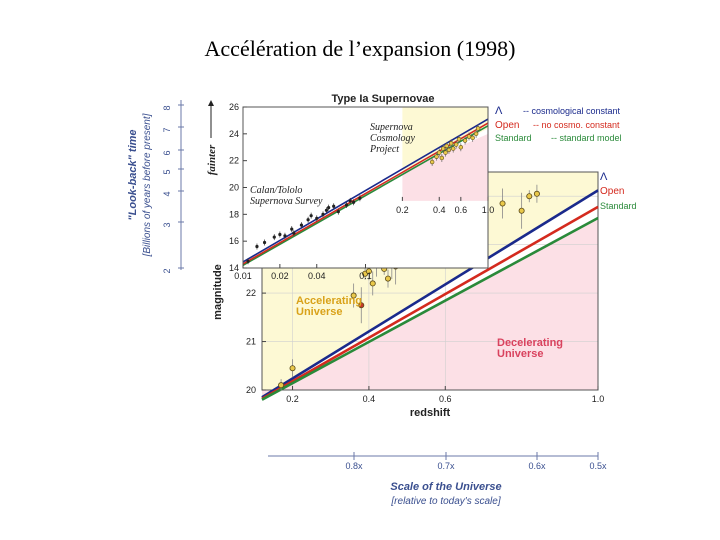  Describe the element at coordinates (234, 188) in the screenshot. I see `inset-y-tick-label: 20` at that location.